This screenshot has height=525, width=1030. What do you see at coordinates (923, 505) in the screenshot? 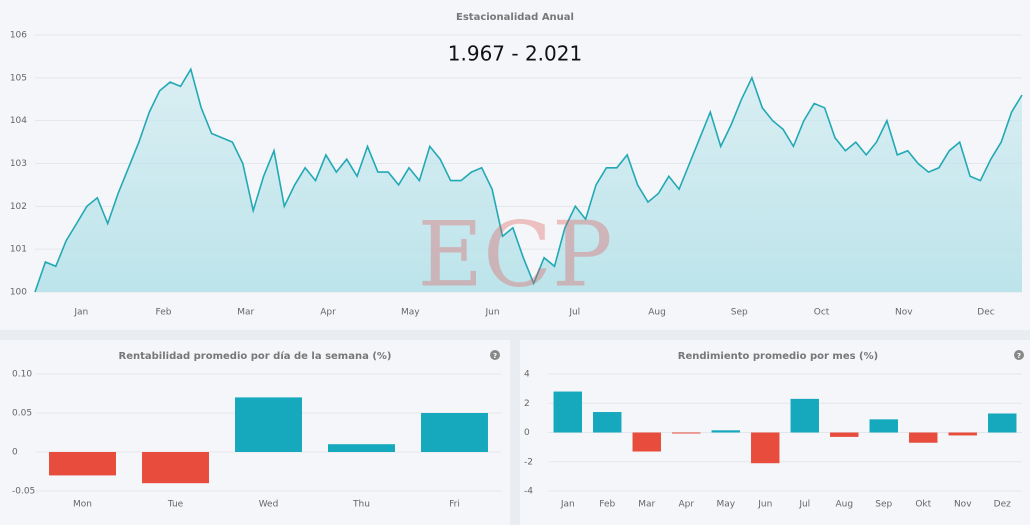
I see `x-tick-label: Okt` at bounding box center [923, 505].